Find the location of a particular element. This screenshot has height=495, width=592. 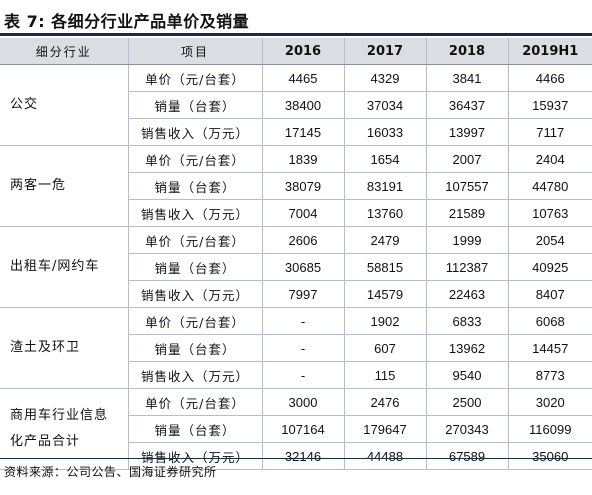

table-row: 销售收入（万元） 32146 44488 67589 35060 is located at coordinates (296, 456).